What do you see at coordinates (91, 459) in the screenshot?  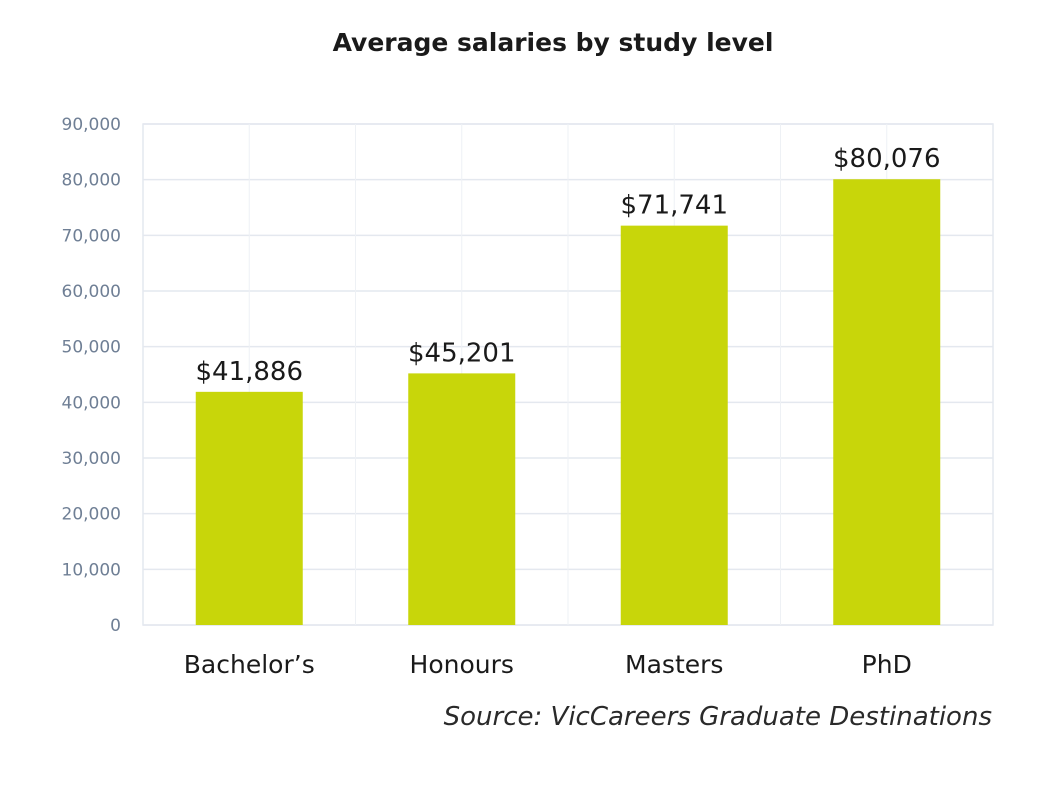 I see `y-tick-label: 30,000` at bounding box center [91, 459].